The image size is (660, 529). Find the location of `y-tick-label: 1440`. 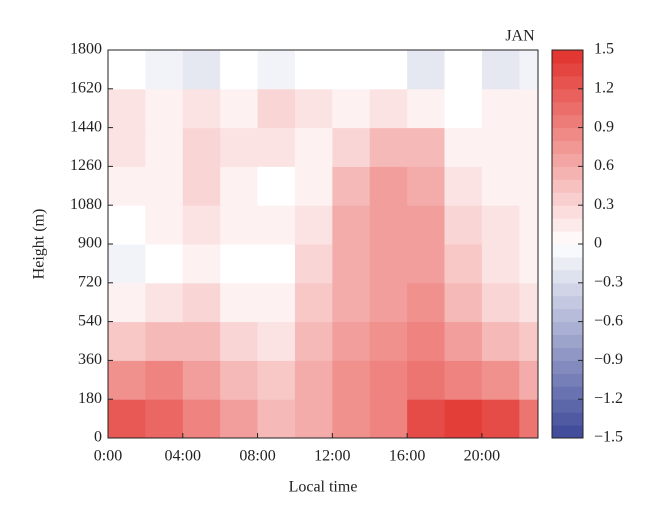

y-tick-label: 1440 is located at coordinates (86, 126).